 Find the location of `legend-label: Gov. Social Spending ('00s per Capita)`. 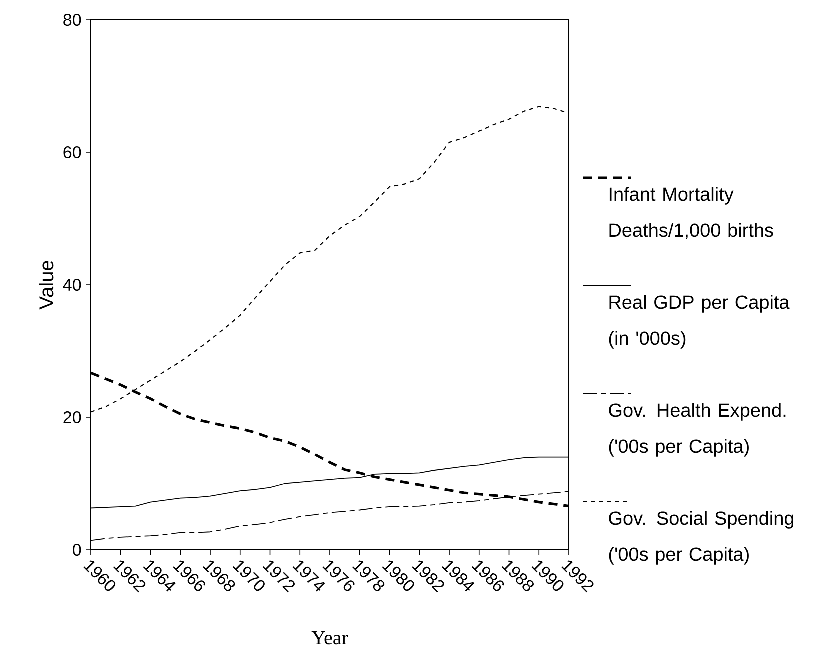

legend-label: Gov. Social Spending ('00s per Capita) is located at coordinates (701, 538).